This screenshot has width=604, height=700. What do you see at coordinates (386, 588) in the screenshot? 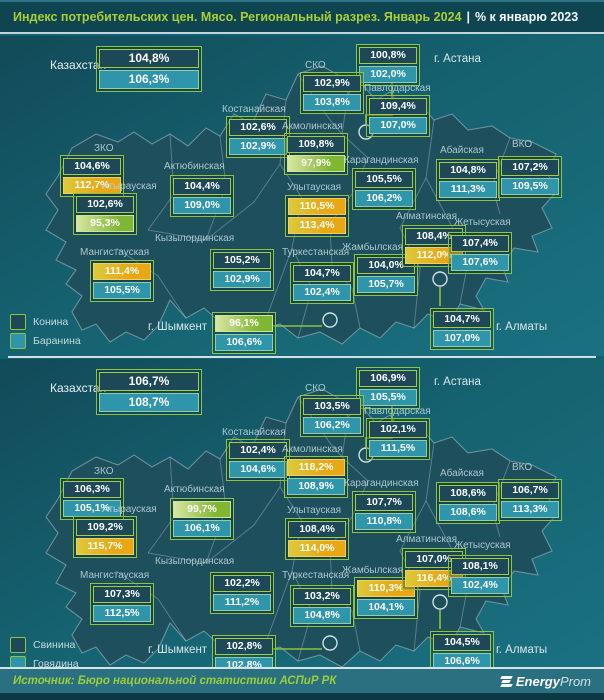
I see `value-top: 110,3%` at bounding box center [386, 588].